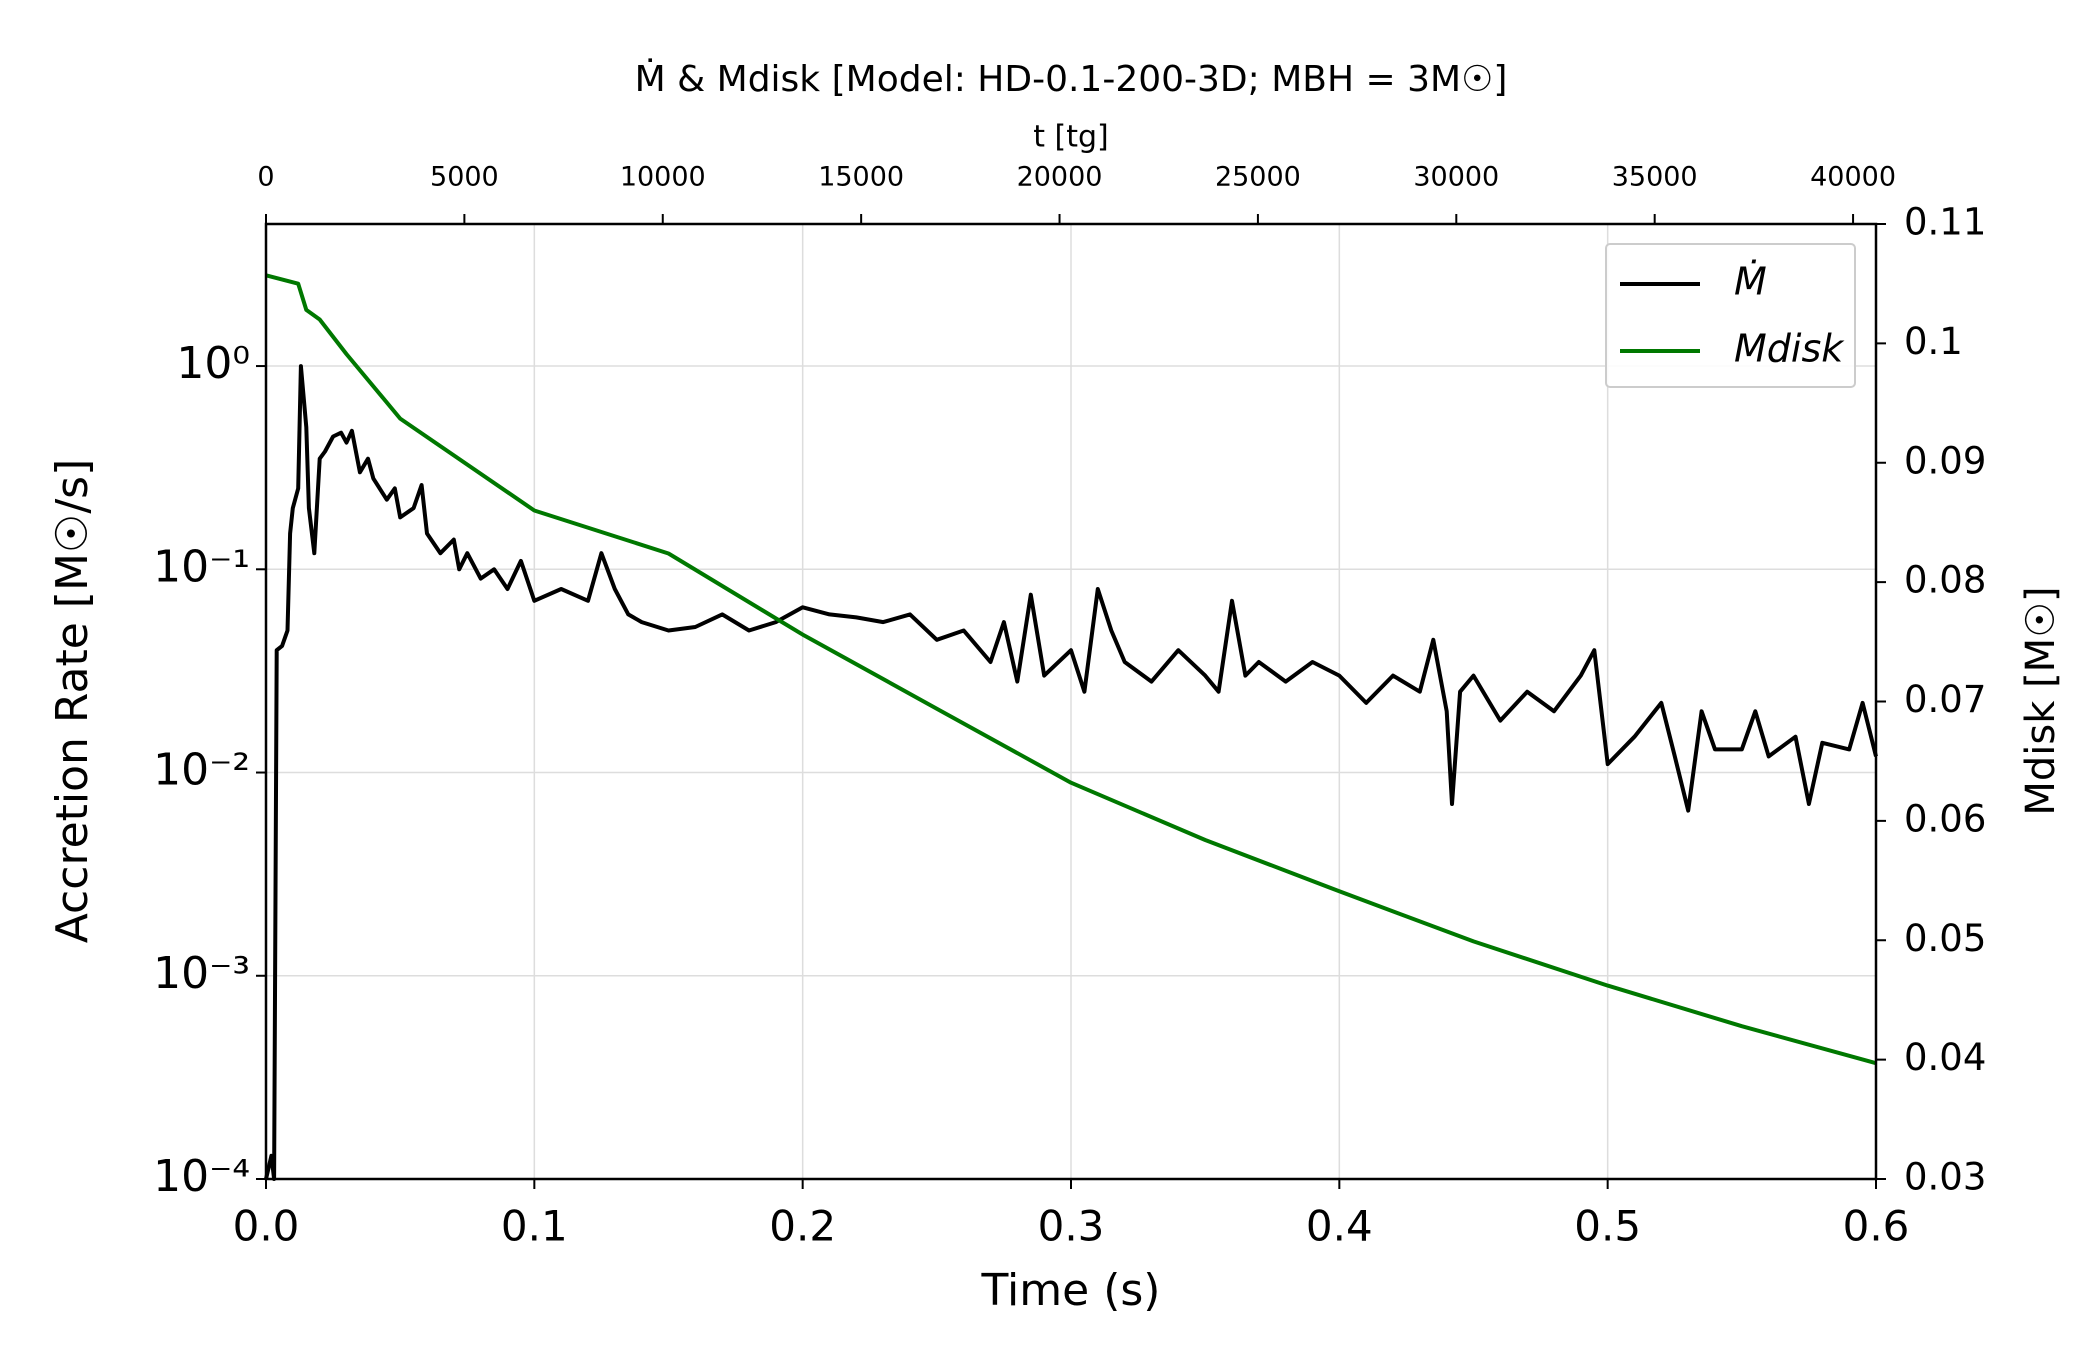 This screenshot has width=2100, height=1350. Describe the element at coordinates (1853, 177) in the screenshot. I see `x2-tick-label: 40000` at that location.